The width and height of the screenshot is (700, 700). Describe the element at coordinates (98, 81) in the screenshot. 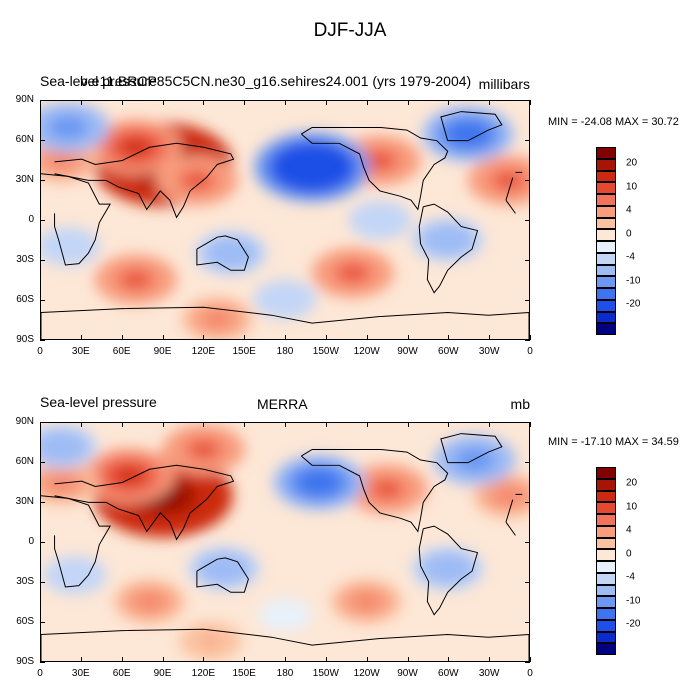

I see `panel-left-title: Sea-level pressure` at that location.